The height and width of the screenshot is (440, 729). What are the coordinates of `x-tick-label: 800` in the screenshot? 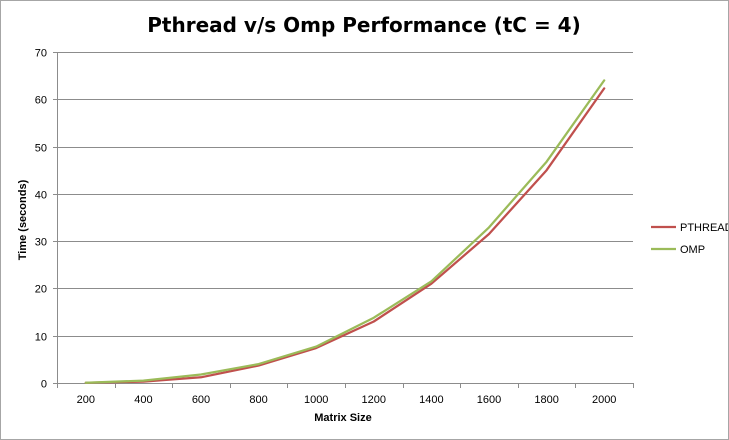 It's located at (258, 400).